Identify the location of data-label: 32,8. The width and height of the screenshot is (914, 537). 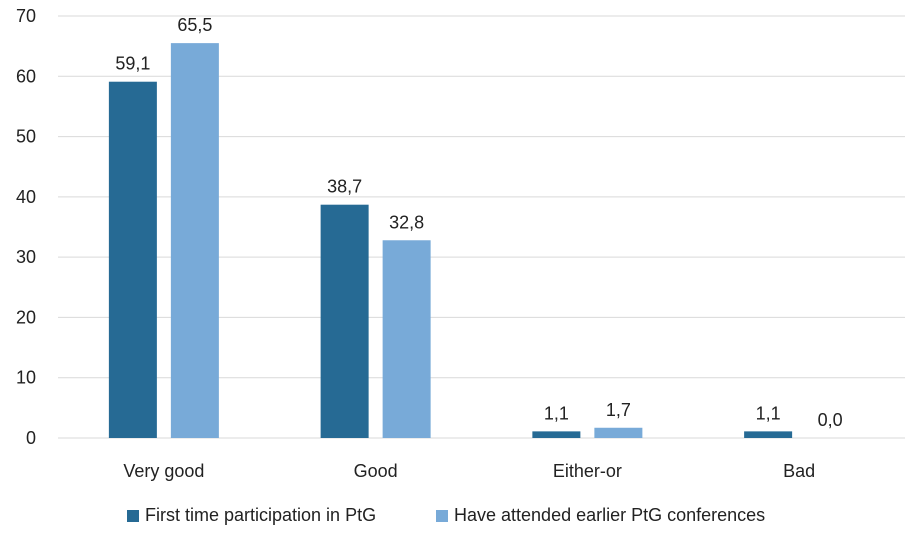
(406, 222).